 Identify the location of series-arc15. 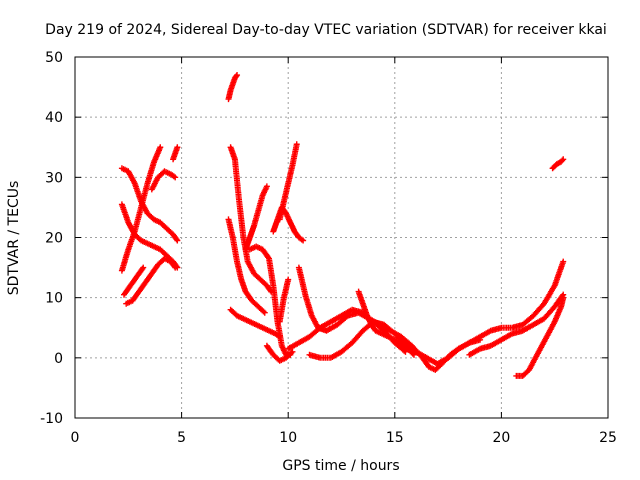
(288, 182).